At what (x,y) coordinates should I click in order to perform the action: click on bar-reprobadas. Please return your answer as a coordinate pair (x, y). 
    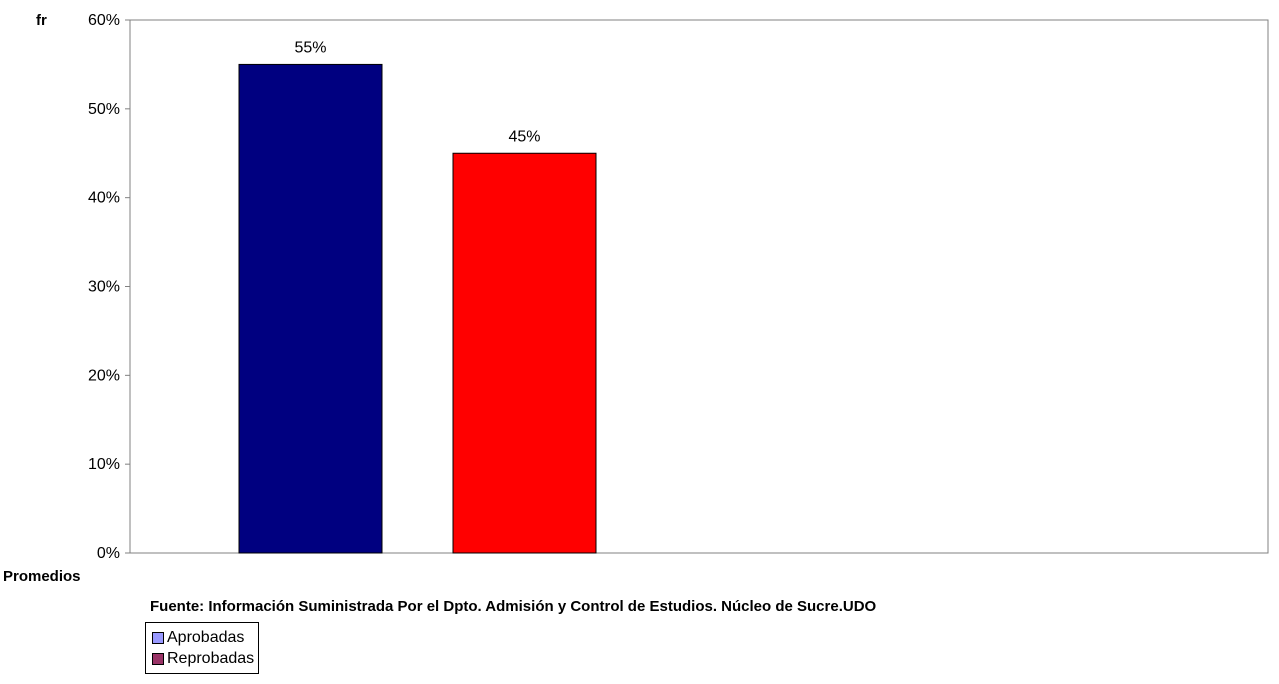
    Looking at the image, I should click on (524, 353).